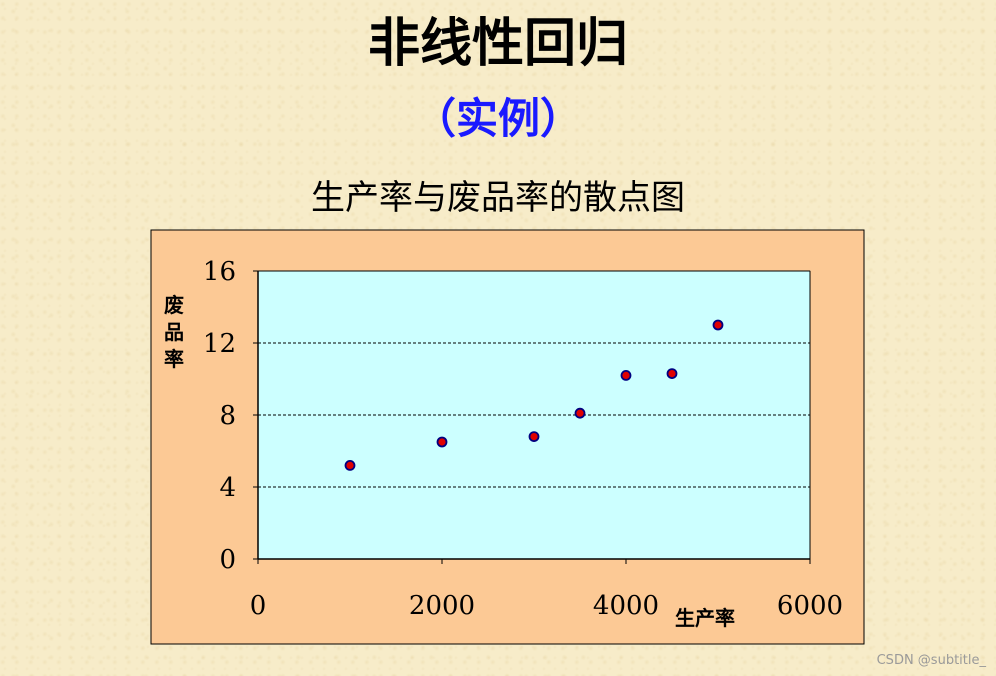  I want to click on y-tick-label: 8, so click(227, 416).